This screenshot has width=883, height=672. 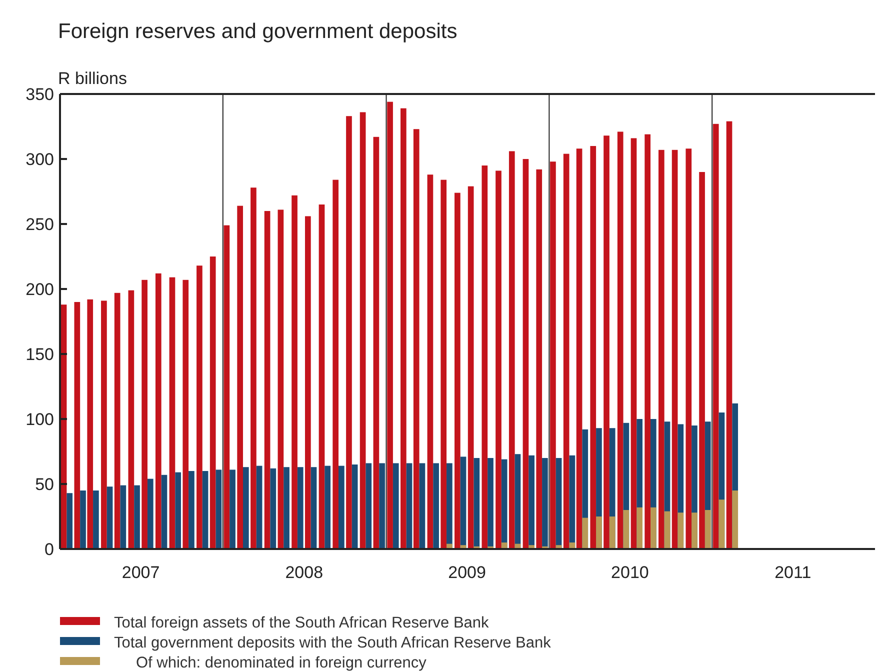 What do you see at coordinates (40, 224) in the screenshot?
I see `y-tick-label: 250` at bounding box center [40, 224].